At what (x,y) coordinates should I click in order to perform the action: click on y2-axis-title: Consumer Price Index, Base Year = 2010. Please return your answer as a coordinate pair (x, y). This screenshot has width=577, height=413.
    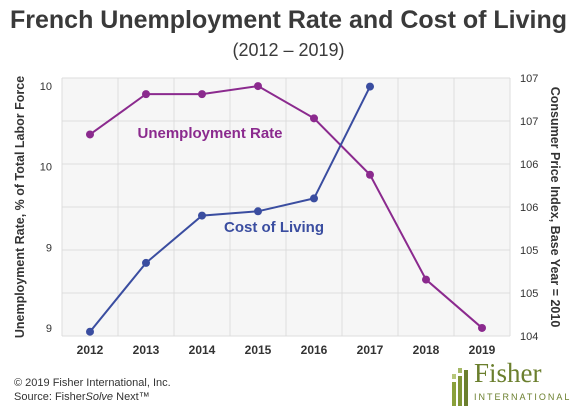
    Looking at the image, I should click on (555, 207).